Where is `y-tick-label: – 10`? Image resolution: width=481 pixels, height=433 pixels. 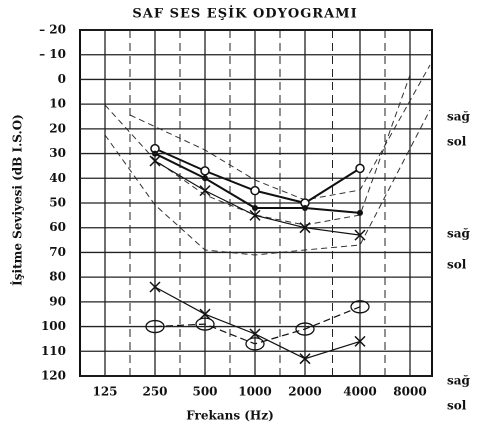
y-tick-label: – 10 is located at coordinates (52, 54).